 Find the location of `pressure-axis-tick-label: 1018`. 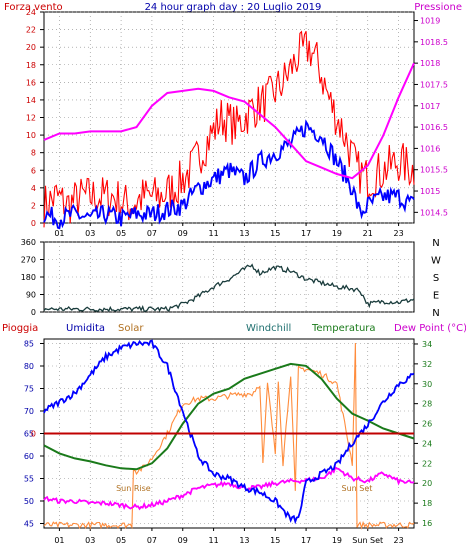

pressure-axis-tick-label: 1018 is located at coordinates (430, 63).